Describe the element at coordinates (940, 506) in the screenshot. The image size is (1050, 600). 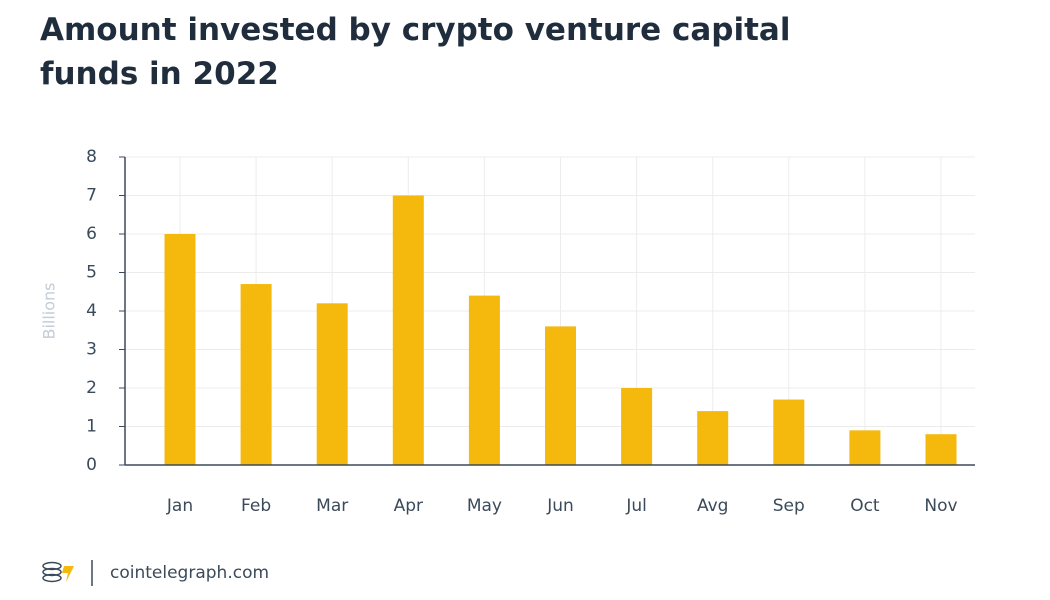
I see `x-tick-label: Nov` at that location.